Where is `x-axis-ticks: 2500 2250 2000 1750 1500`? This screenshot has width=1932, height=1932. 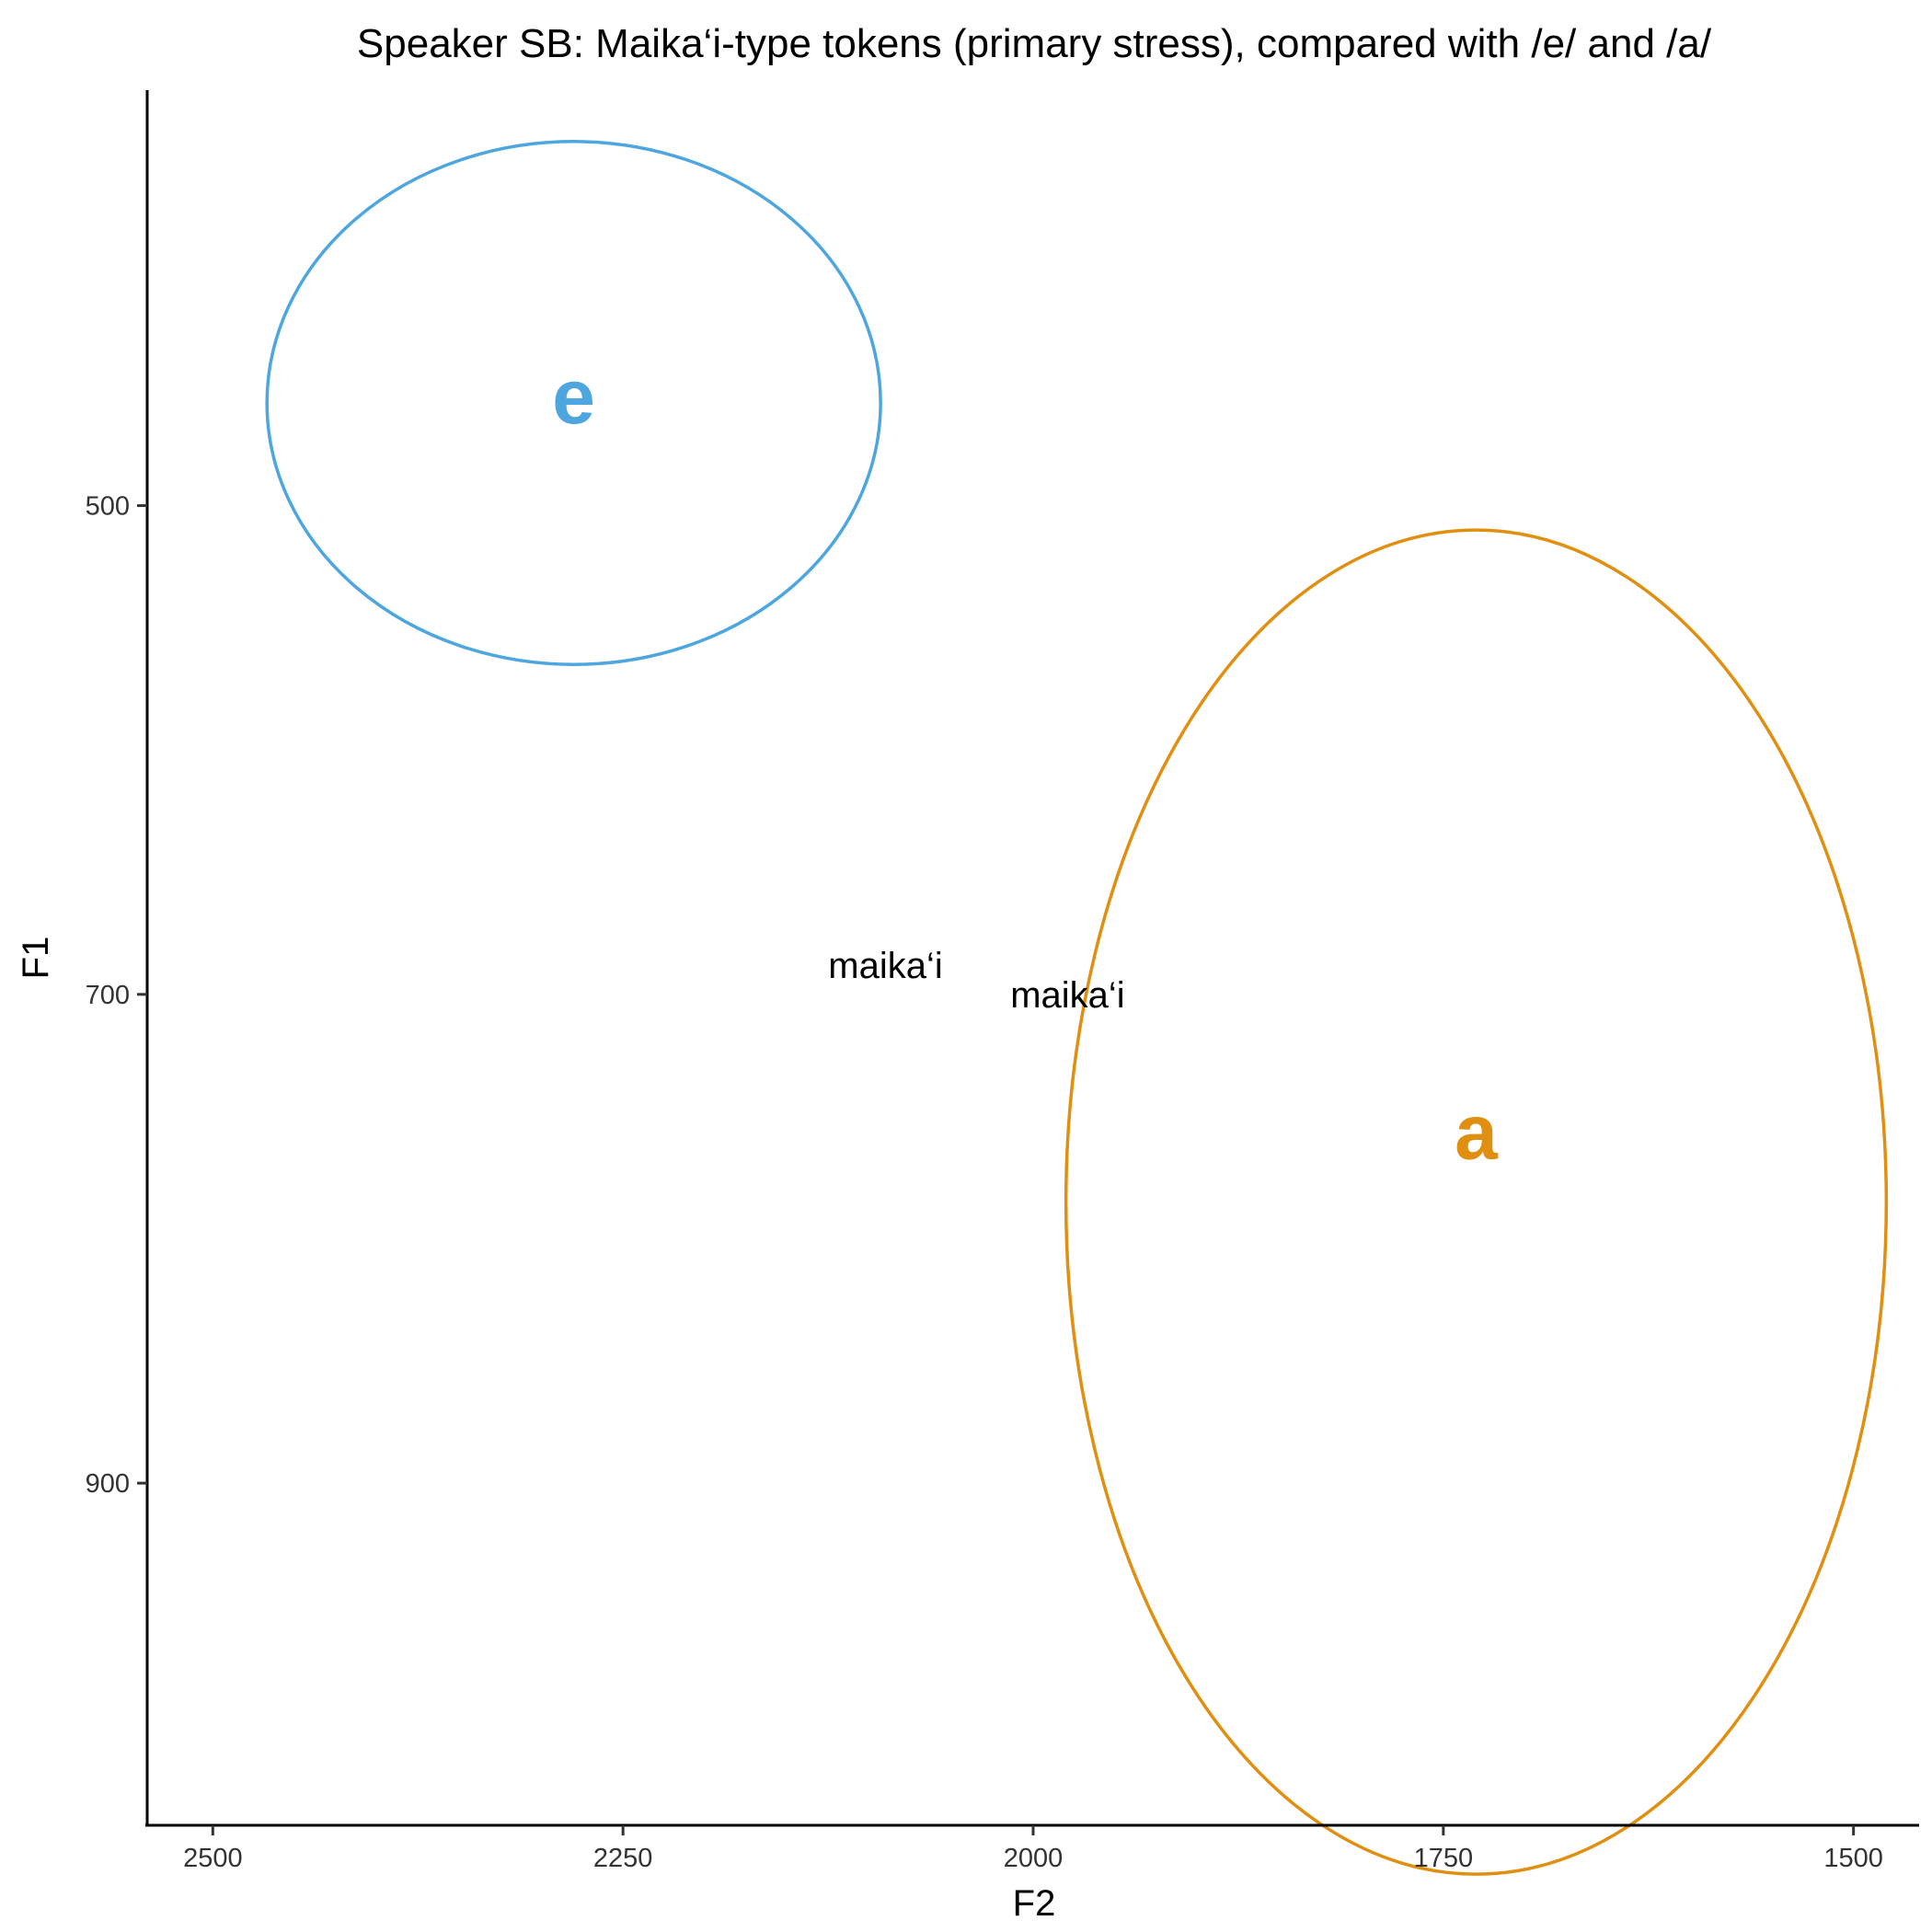
x-axis-ticks: 2500 2250 2000 1750 1500 is located at coordinates (1033, 1849).